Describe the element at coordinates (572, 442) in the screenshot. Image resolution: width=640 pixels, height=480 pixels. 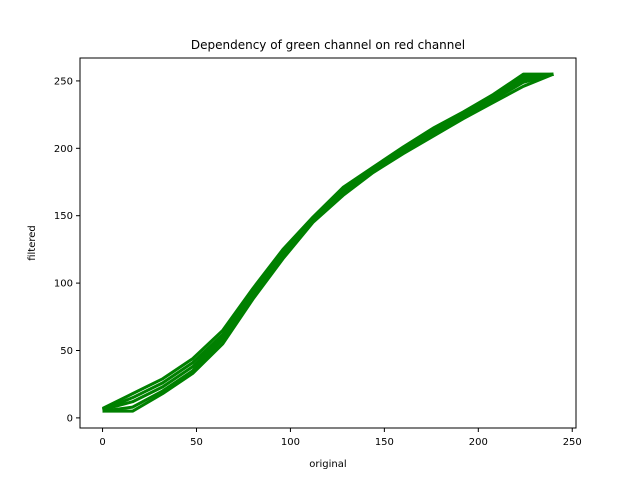
I see `x-tick-label-5: 250` at that location.